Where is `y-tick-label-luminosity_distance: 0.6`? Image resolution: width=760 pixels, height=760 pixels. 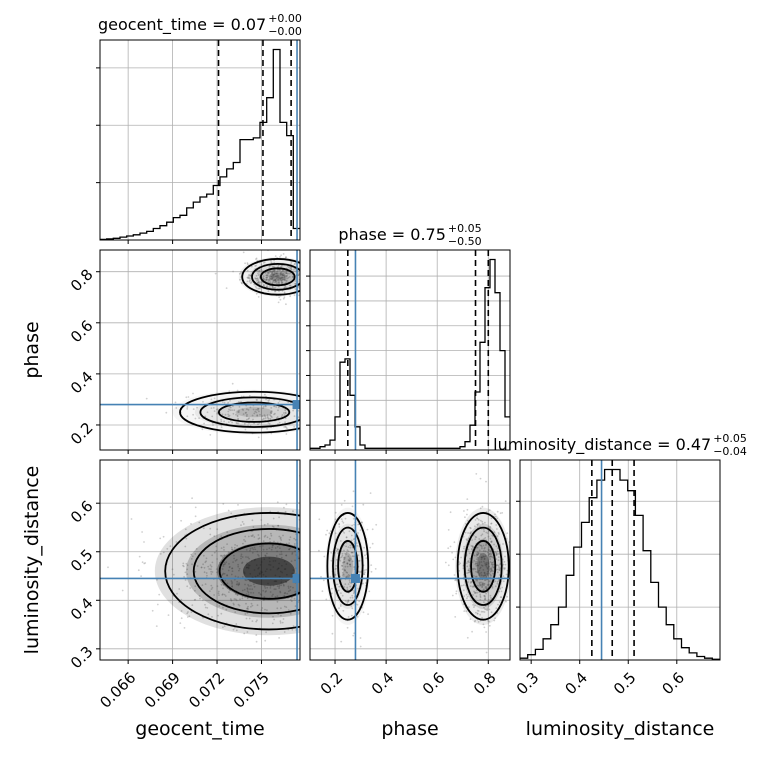 y-tick-label-luminosity_distance: 0.6 is located at coordinates (82, 512).